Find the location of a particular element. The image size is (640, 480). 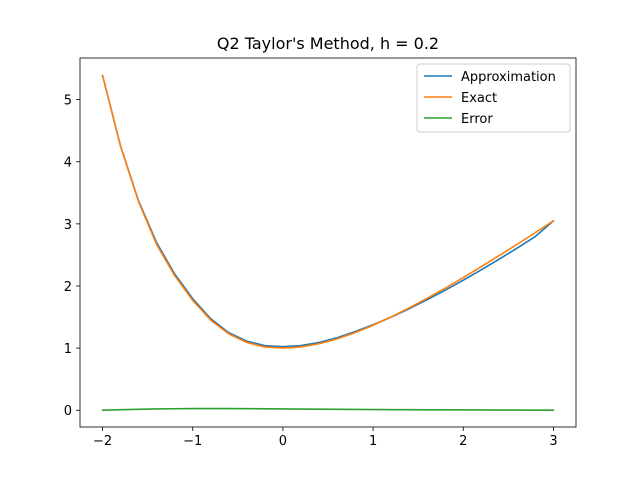

legend-box is located at coordinates (493, 98).